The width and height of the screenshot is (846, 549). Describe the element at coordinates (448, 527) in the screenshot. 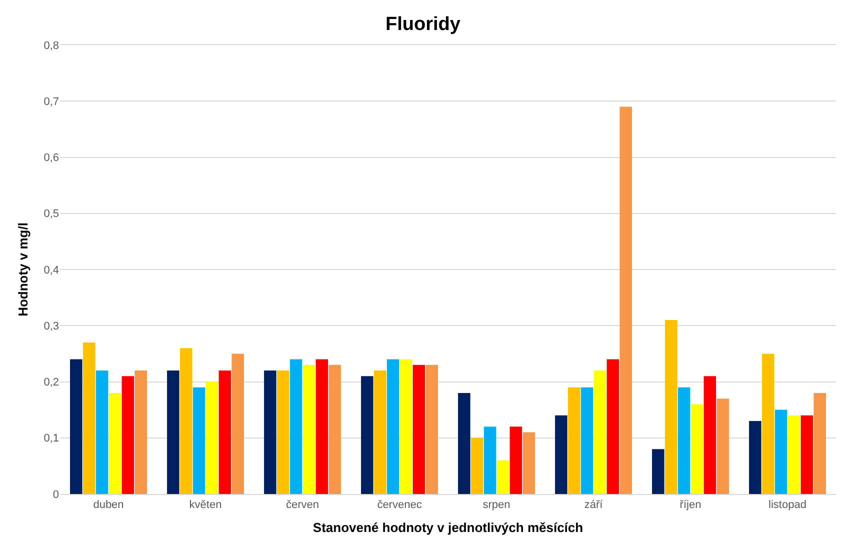

I see `x-axis-title: Stanovené hodnoty v jednotlivých měsících` at that location.